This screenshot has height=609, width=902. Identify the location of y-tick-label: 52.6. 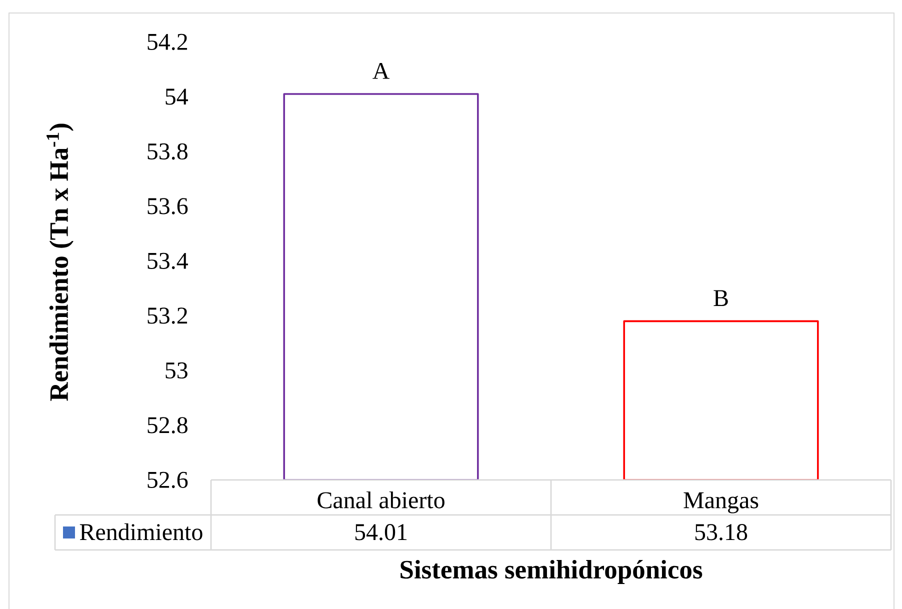
(168, 480).